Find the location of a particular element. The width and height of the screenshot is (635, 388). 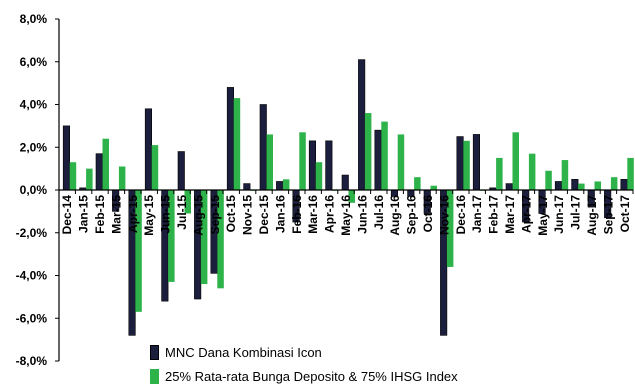

y-tick-label: 6,0% is located at coordinates (34, 62).